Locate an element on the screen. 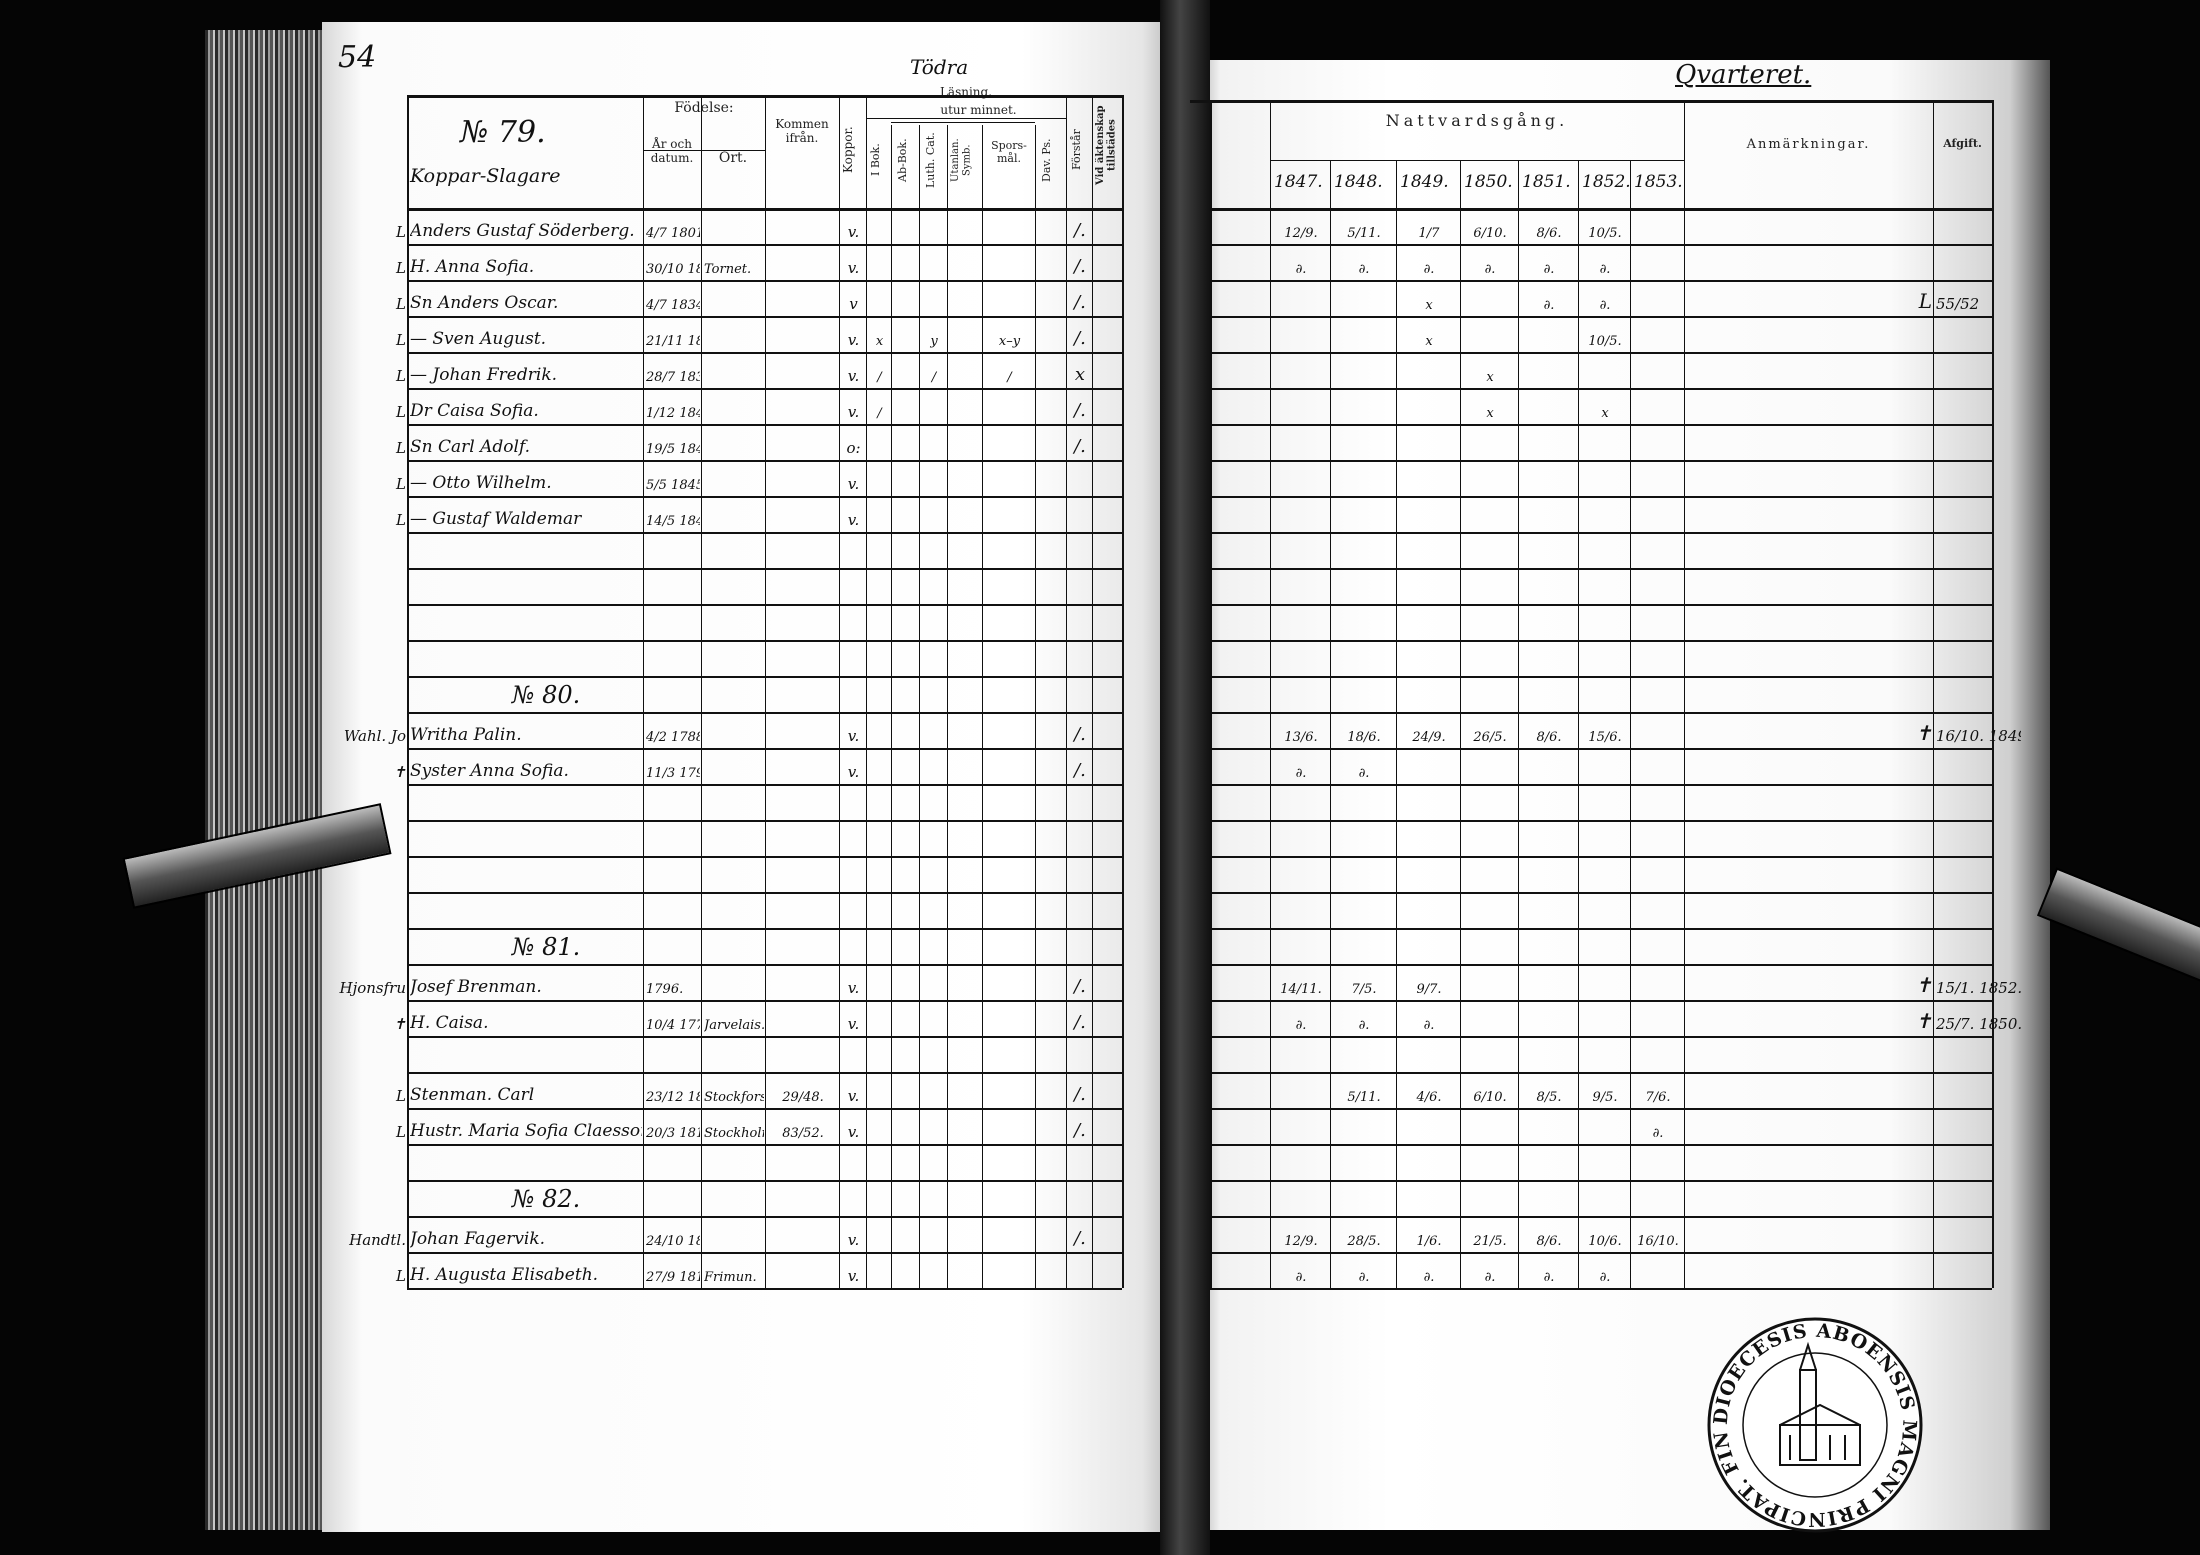 The image size is (2200, 1555). birth-date-header: År och datum. is located at coordinates (672, 151).